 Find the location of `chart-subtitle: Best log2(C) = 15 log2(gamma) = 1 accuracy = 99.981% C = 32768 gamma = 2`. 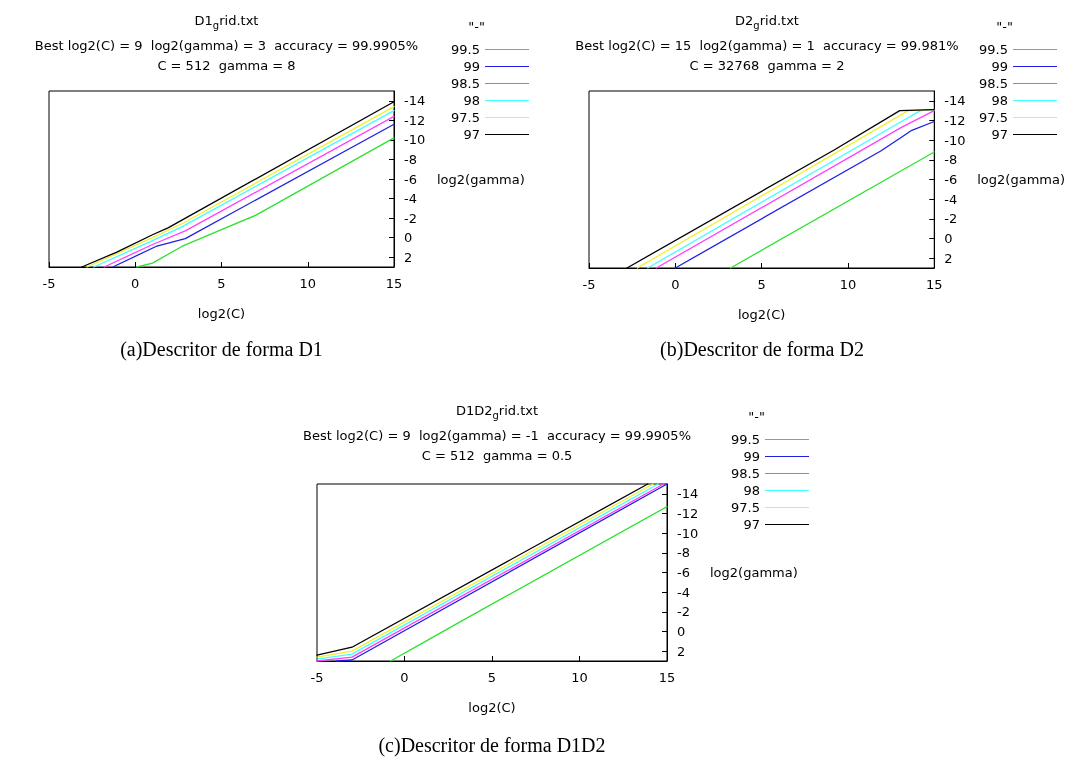

chart-subtitle: Best log2(C) = 15 log2(gamma) = 1 accuracy = 99.981% C = 32768 gamma = 2 is located at coordinates (767, 55).